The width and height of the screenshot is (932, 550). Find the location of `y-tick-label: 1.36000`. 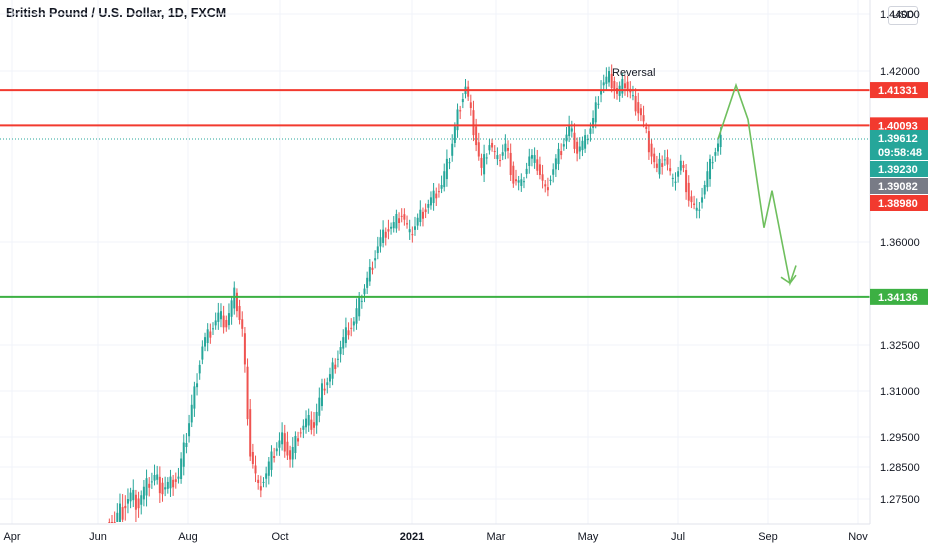

y-tick-label: 1.36000 is located at coordinates (900, 243).